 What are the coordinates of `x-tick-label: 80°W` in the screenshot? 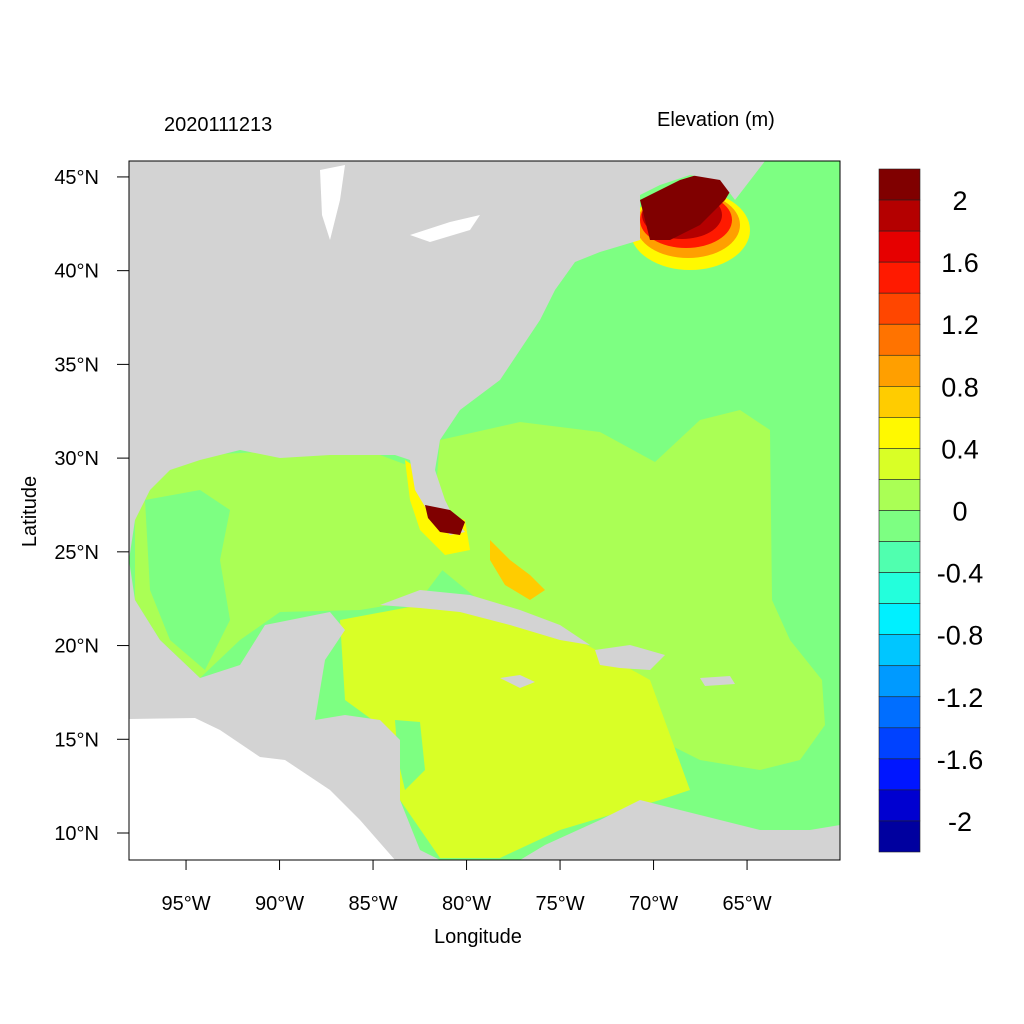 It's located at (466, 904).